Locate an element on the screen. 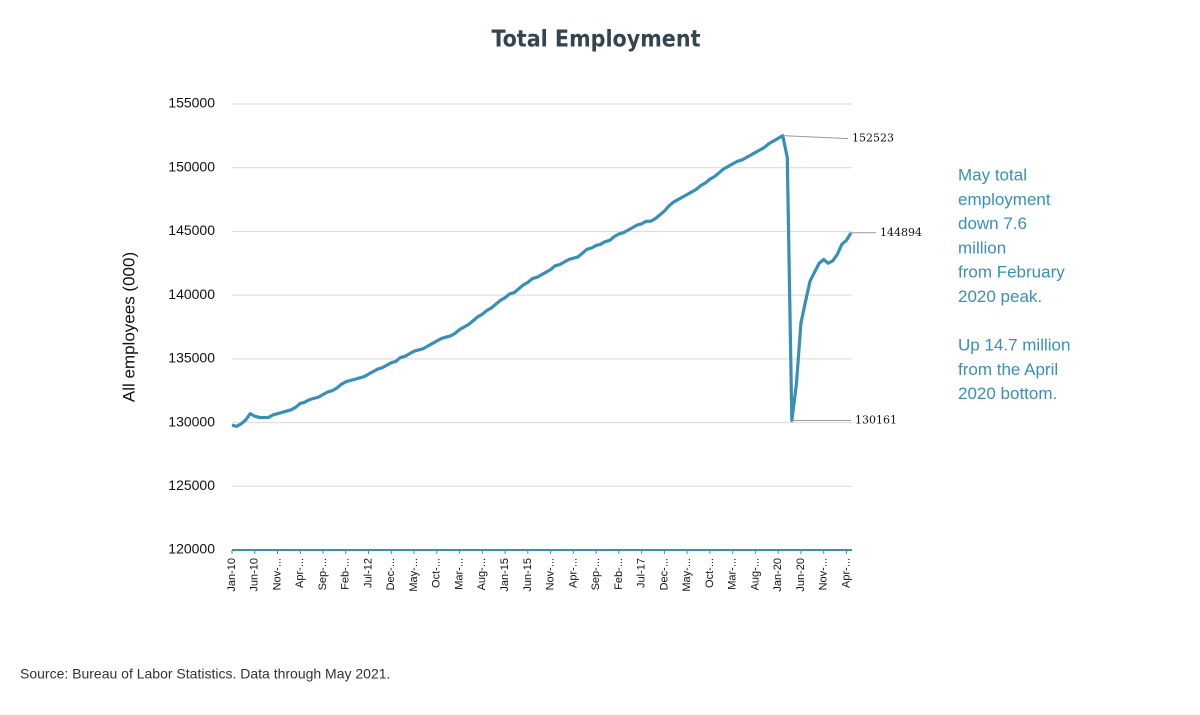 The image size is (1200, 715). data-label: 130161 is located at coordinates (876, 420).